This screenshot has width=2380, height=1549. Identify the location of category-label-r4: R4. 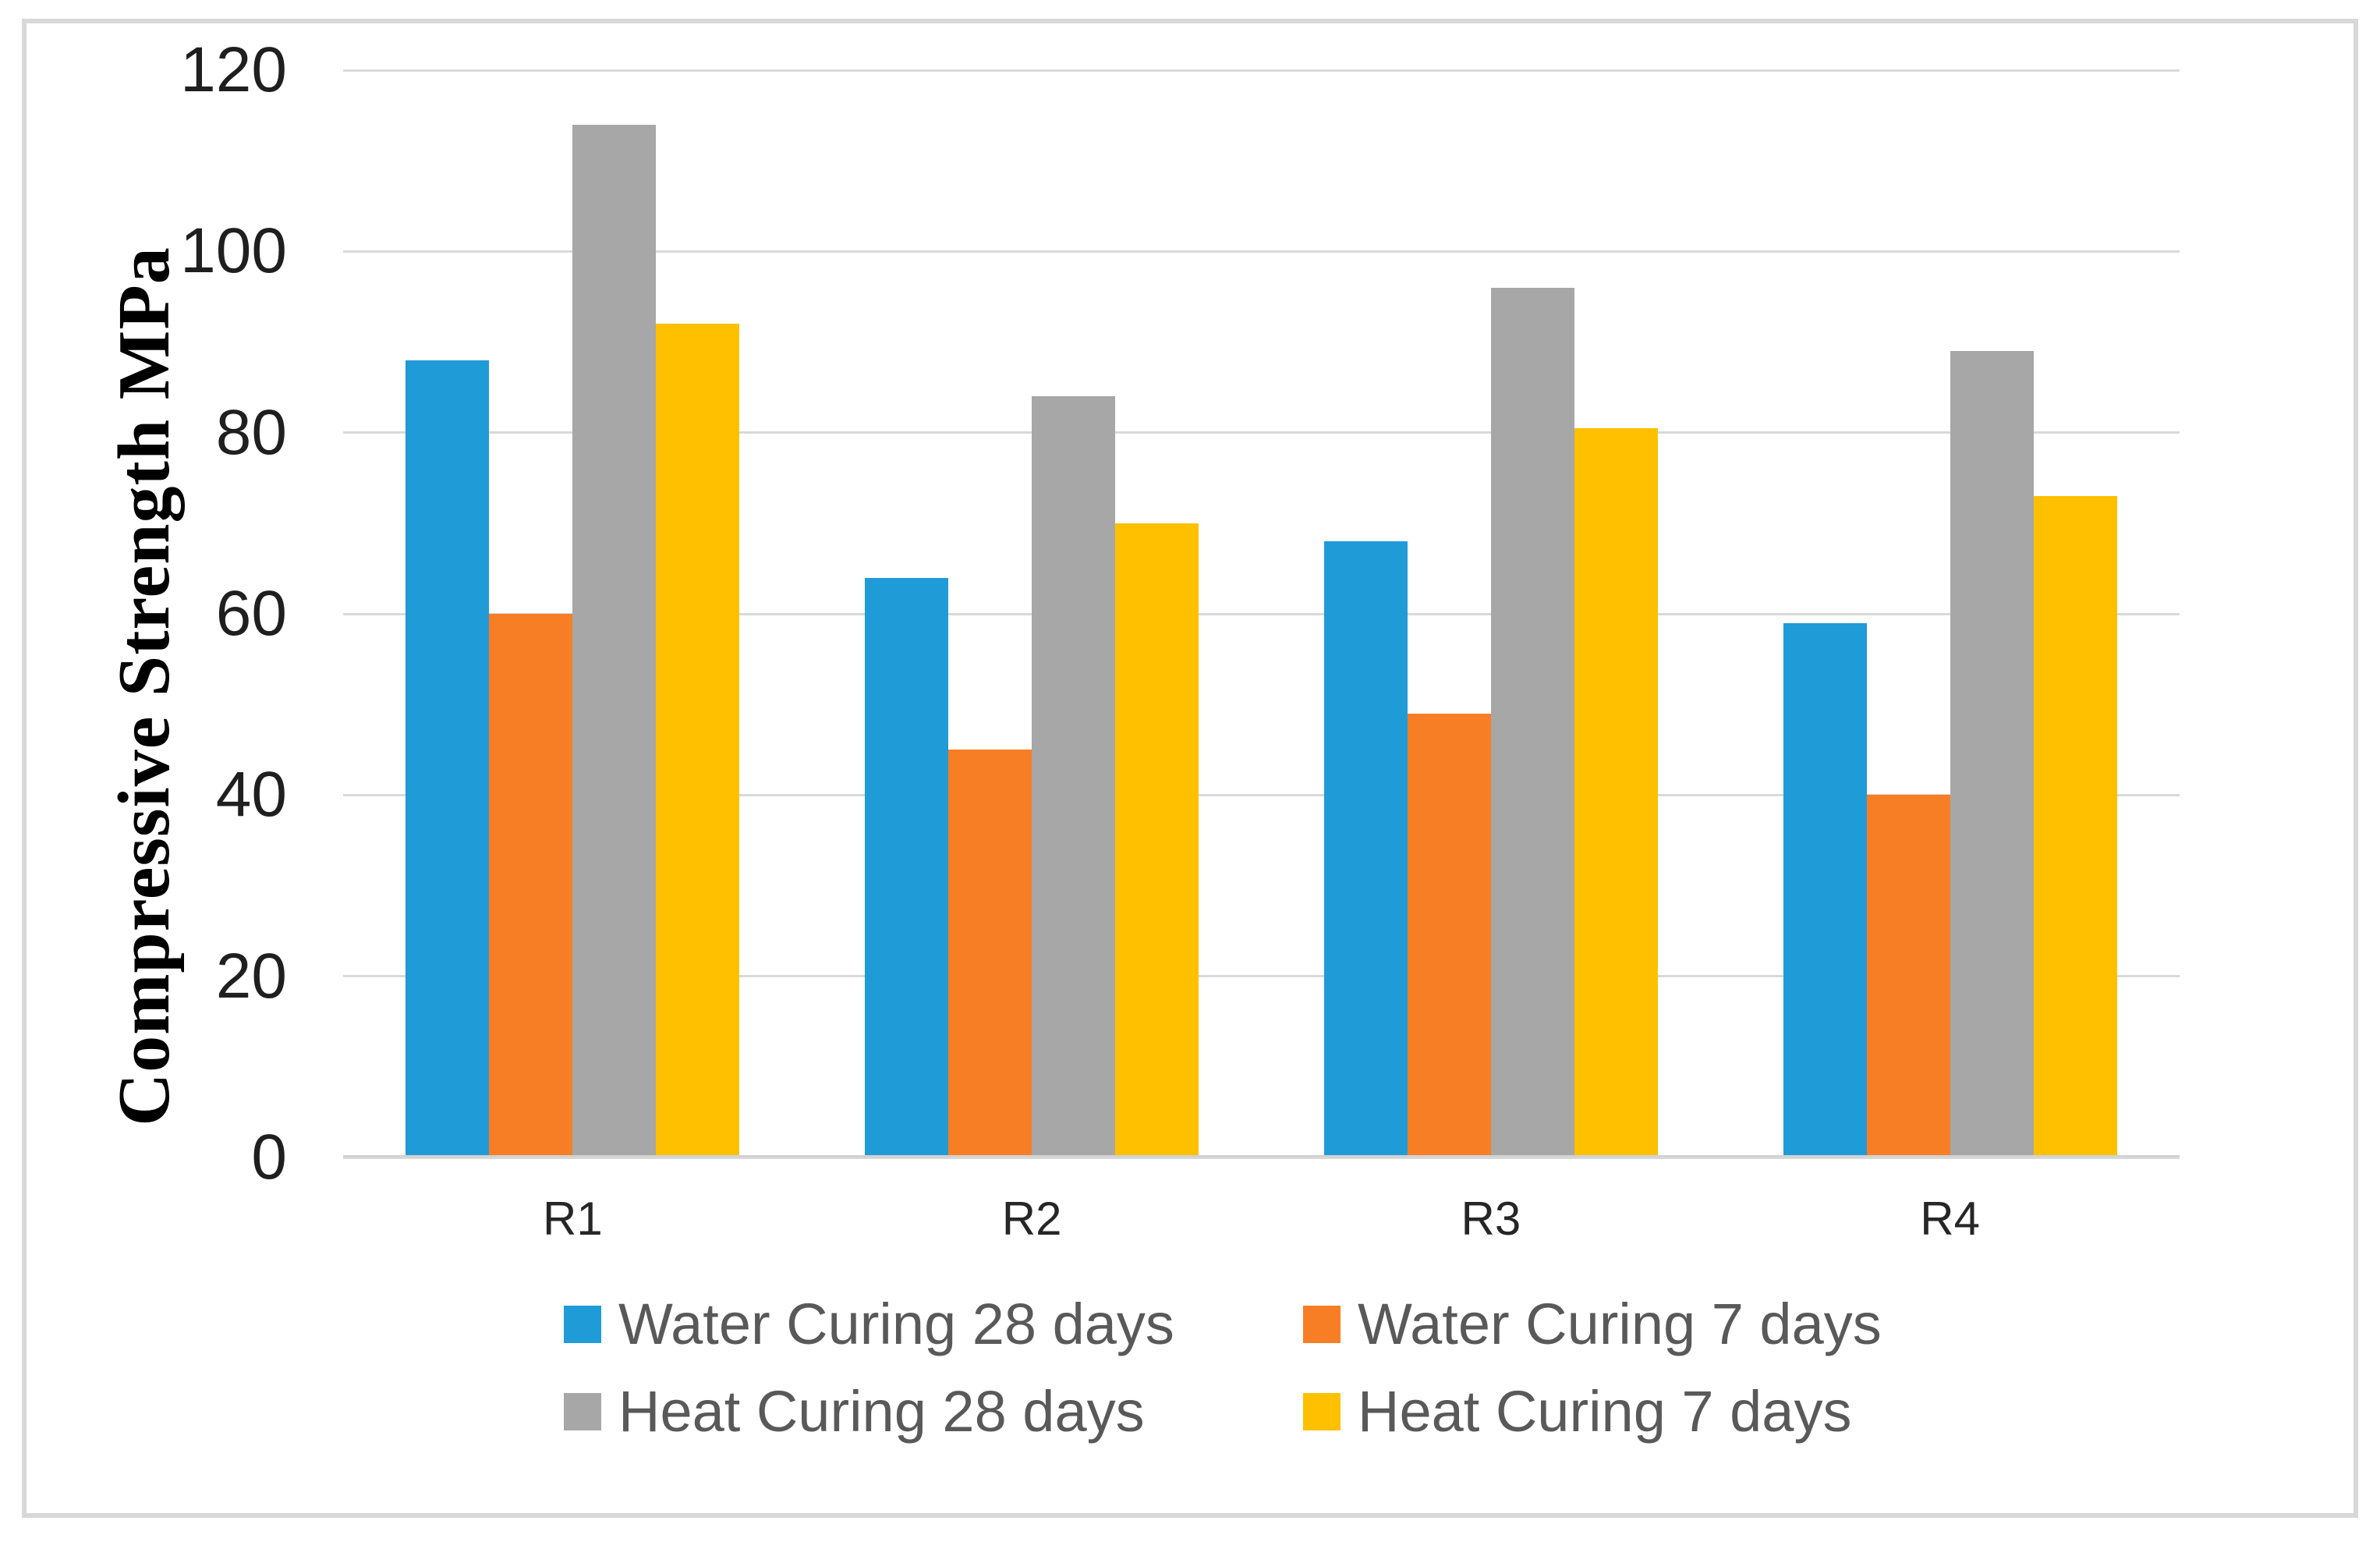
(1950, 1219).